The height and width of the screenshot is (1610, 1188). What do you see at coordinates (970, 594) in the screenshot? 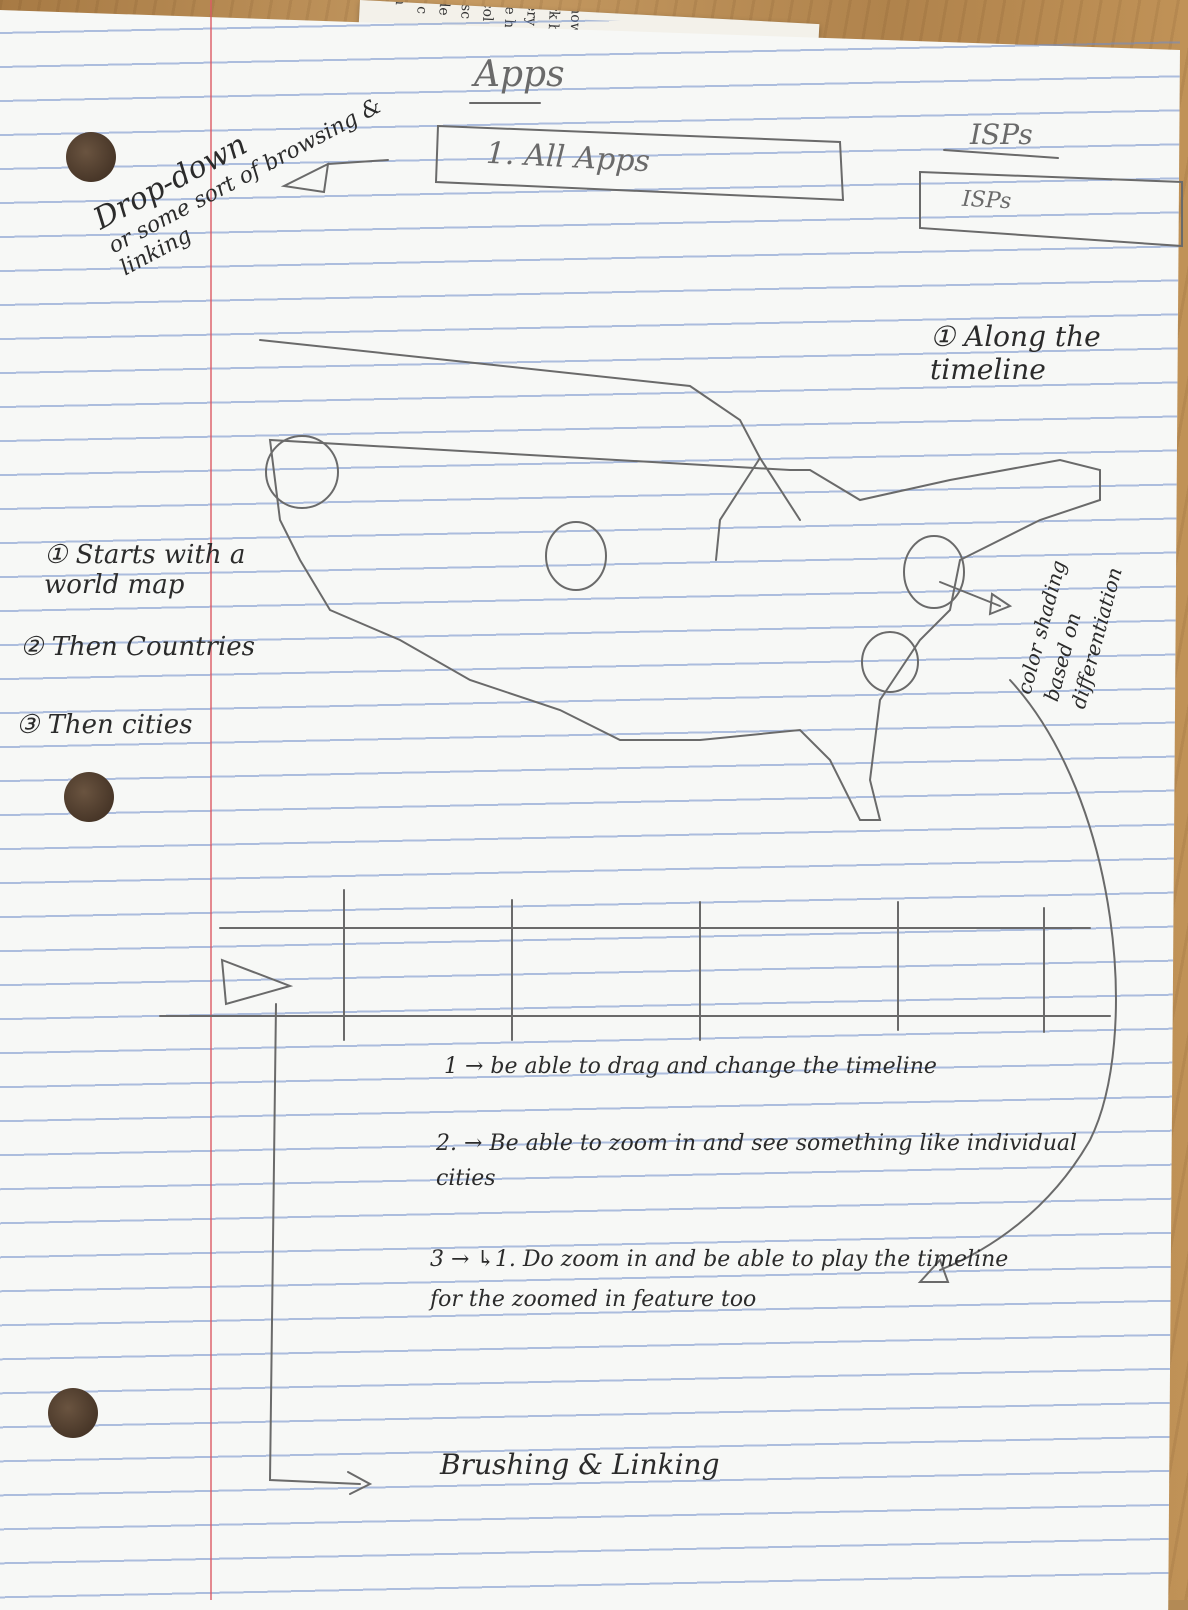
I see `arrow-to-color-note` at bounding box center [970, 594].